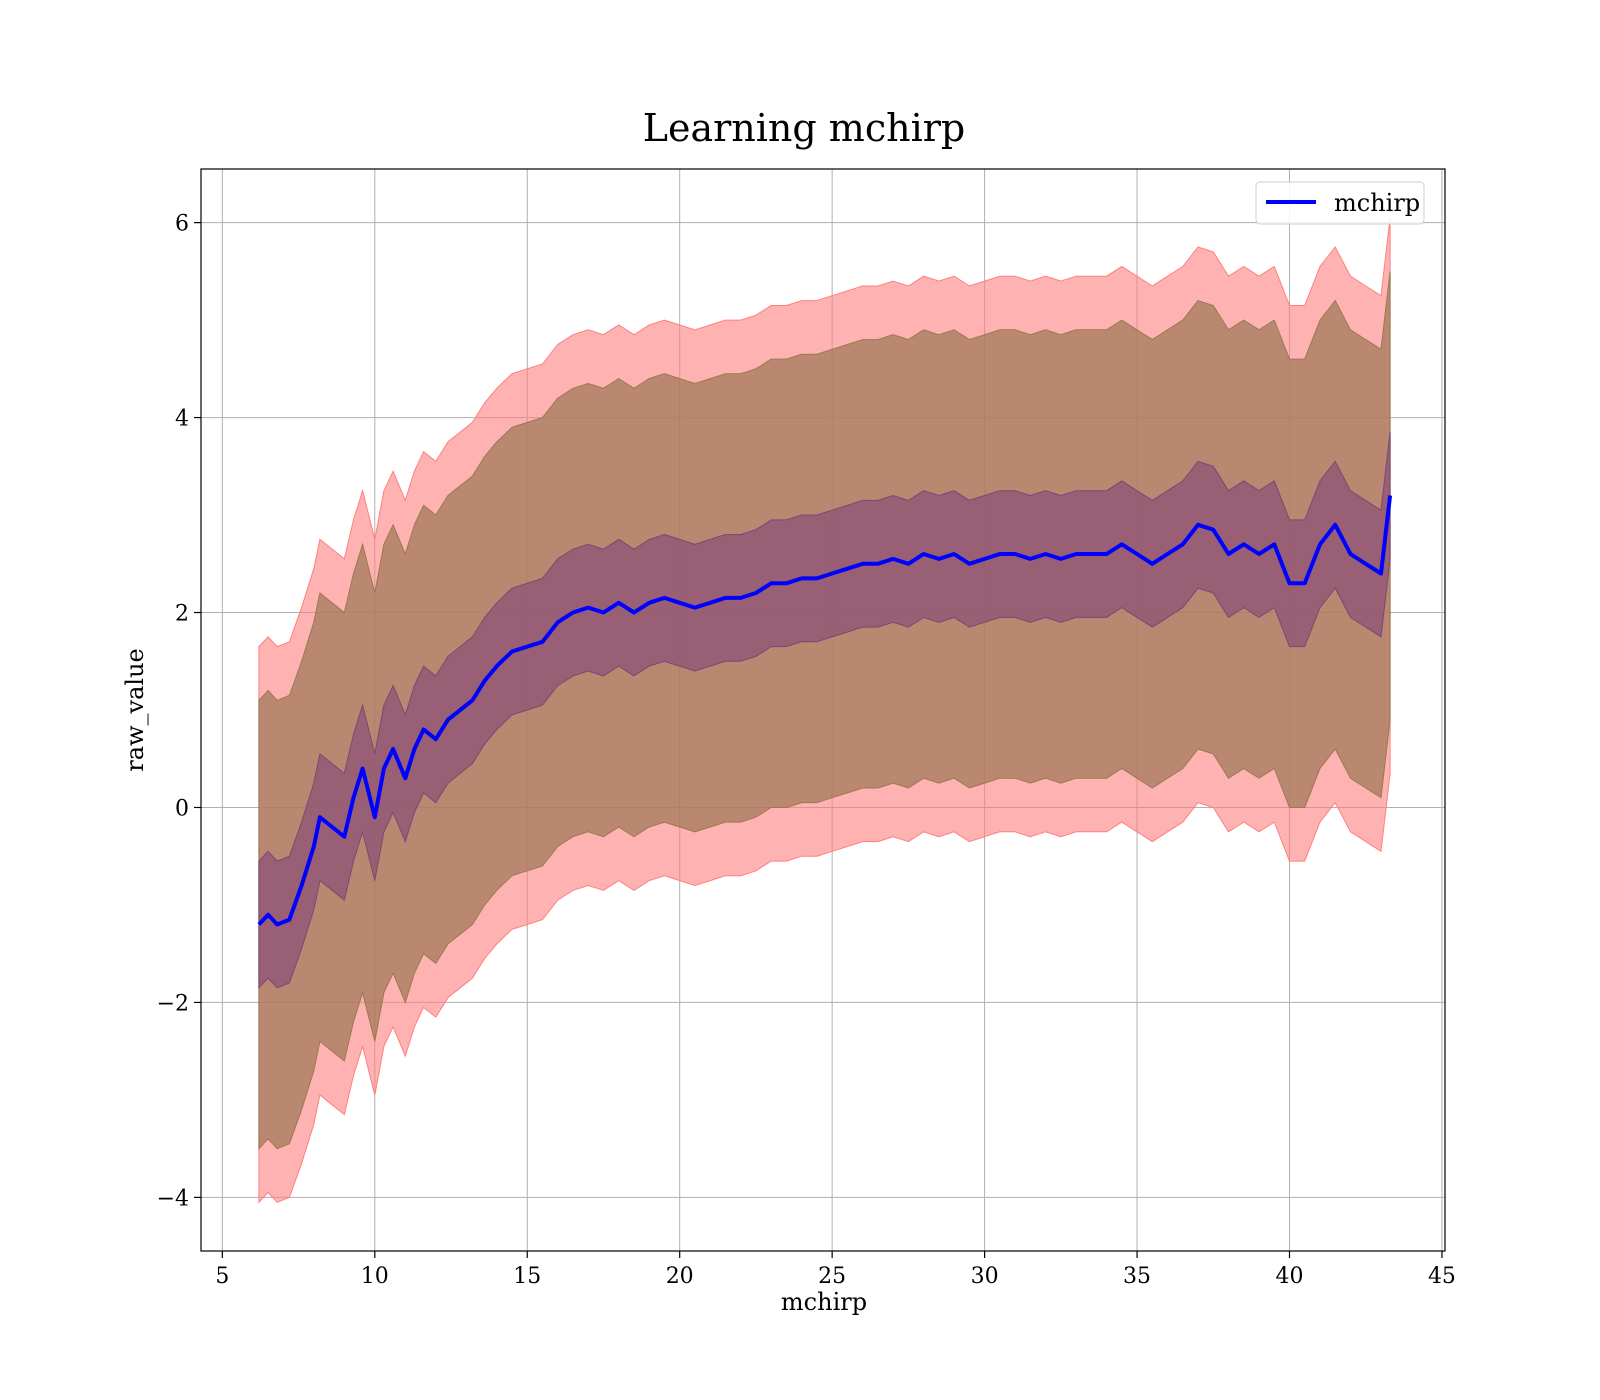 This screenshot has width=1600, height=1400. I want to click on legend-box, so click(1340, 203).